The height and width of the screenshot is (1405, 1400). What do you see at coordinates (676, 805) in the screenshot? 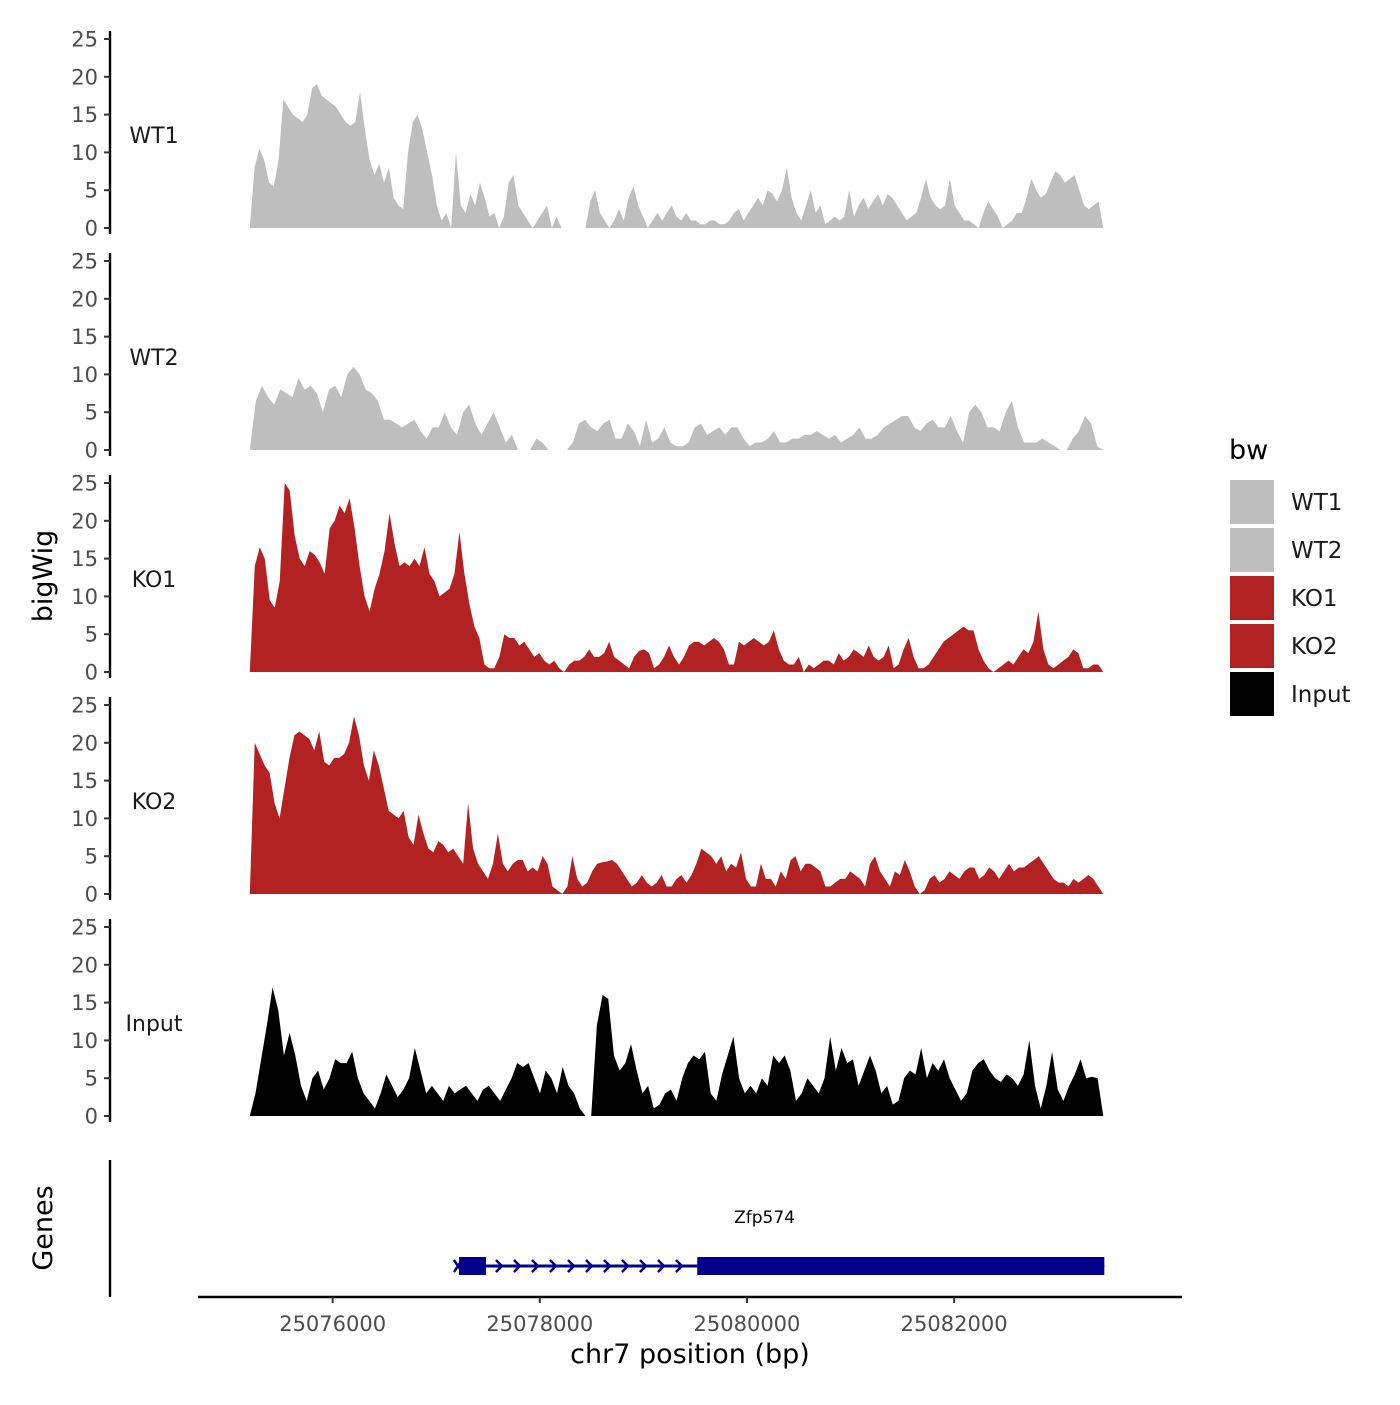
I see `coverage-area-ko2` at bounding box center [676, 805].